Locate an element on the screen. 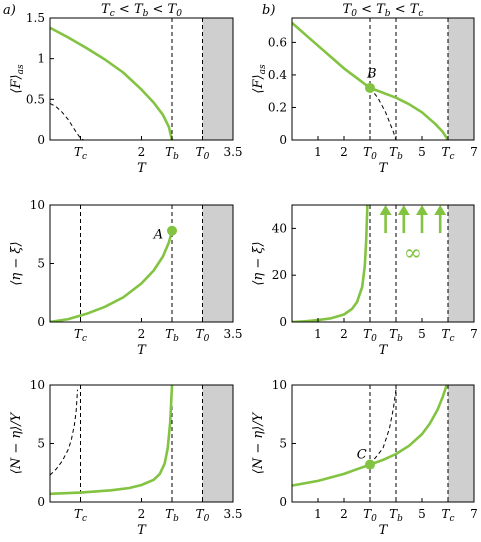  infinity-label: ∞ is located at coordinates (413, 253).